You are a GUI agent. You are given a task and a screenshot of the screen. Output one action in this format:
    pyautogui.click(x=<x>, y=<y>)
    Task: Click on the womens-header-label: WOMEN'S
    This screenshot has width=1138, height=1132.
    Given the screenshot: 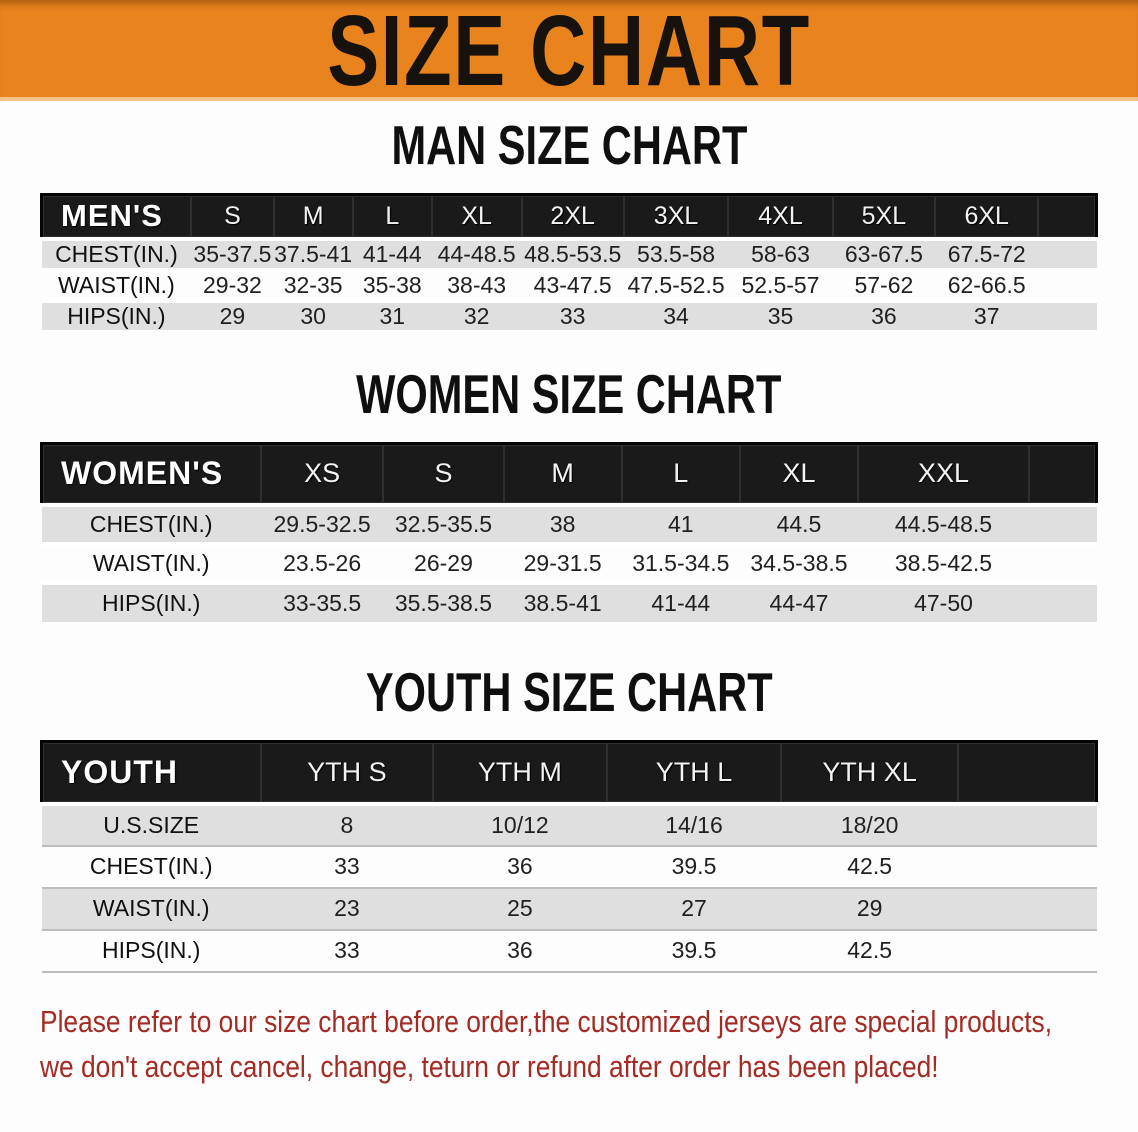 What is the action you would take?
    pyautogui.click(x=150, y=474)
    